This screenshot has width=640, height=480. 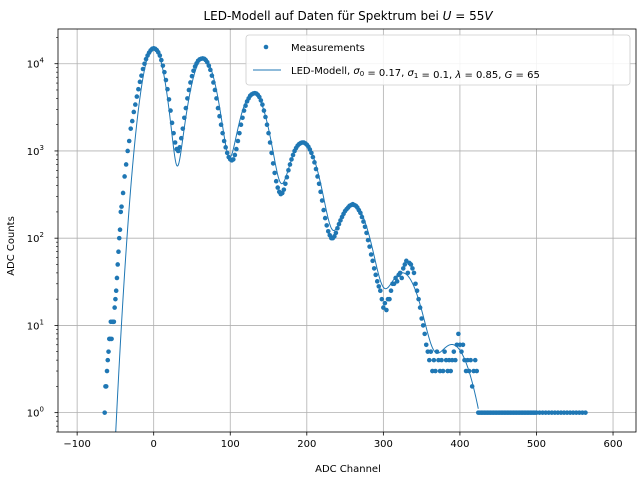 I want to click on x-tick-label: 100, so click(x=230, y=444).